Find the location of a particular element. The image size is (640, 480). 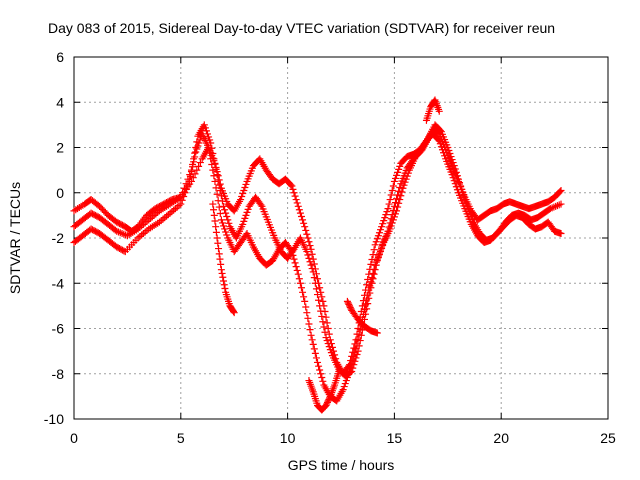

y-tick-label: -2 is located at coordinates (58, 238).